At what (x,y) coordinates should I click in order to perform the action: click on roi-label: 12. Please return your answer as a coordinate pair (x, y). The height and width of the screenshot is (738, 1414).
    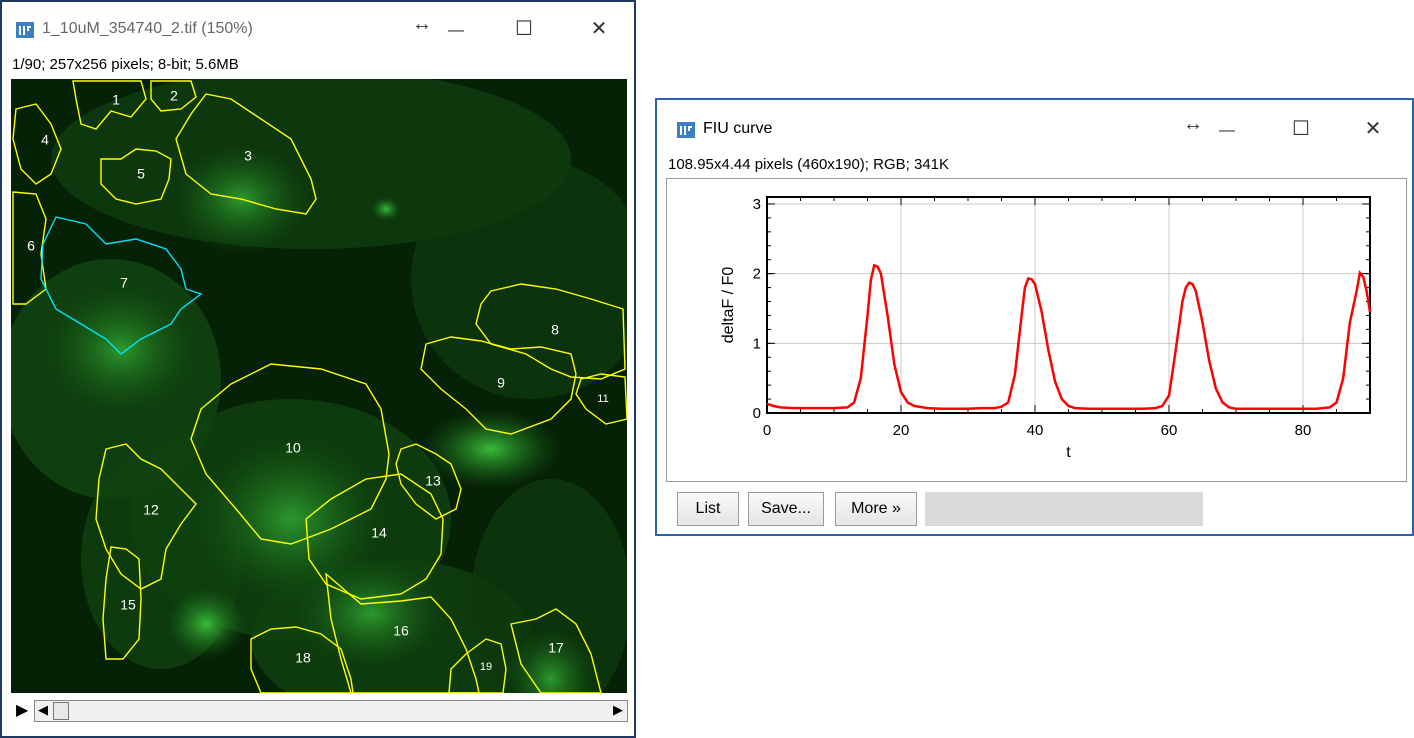
    Looking at the image, I should click on (151, 510).